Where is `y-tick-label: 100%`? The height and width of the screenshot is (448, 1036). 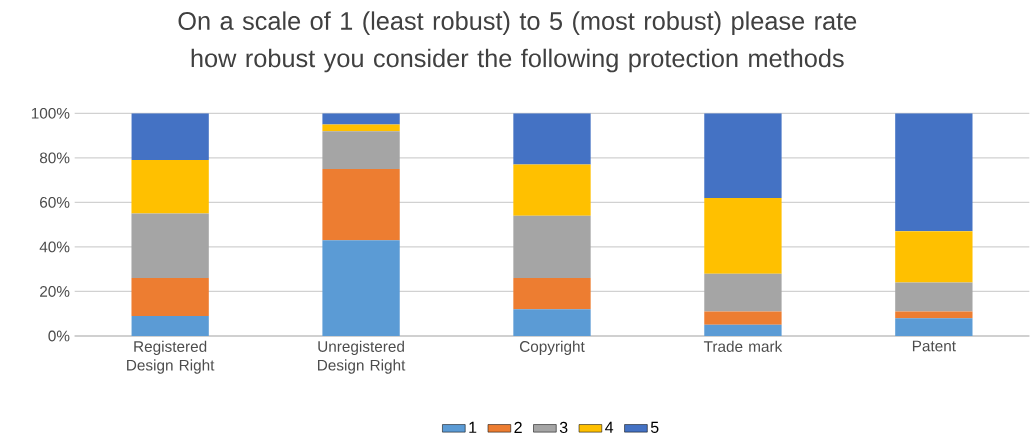
y-tick-label: 100% is located at coordinates (50, 113).